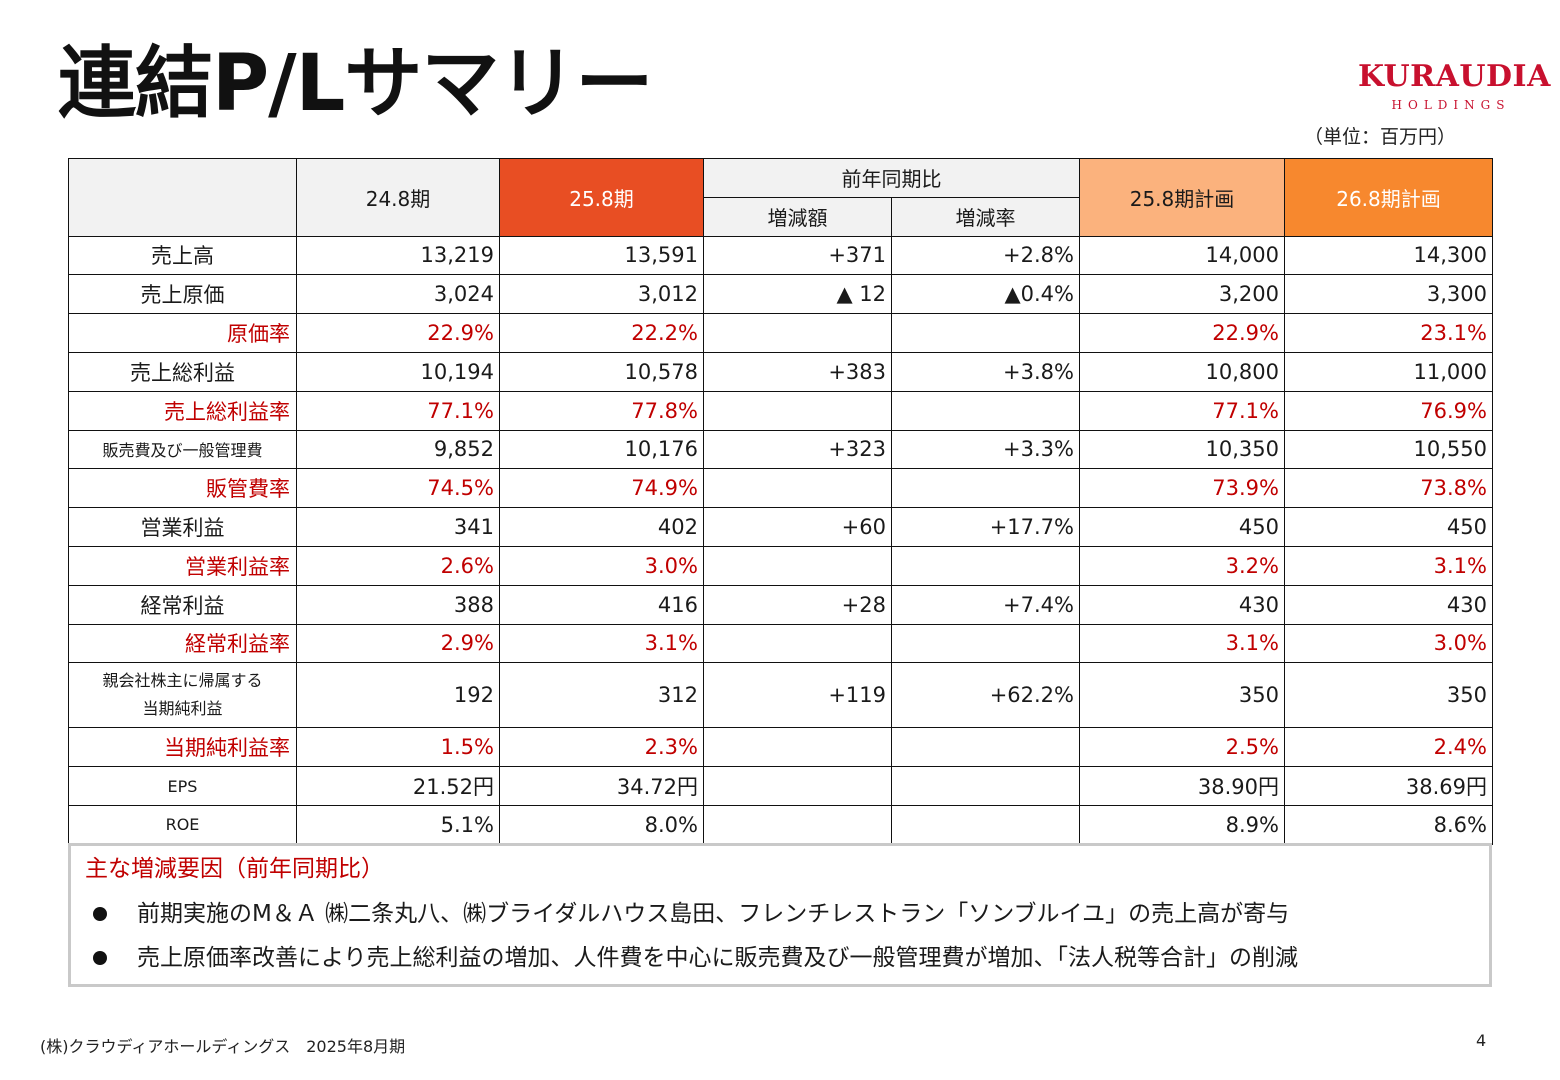 Image resolution: width=1560 pixels, height=1080 pixels. Describe the element at coordinates (1388, 824) in the screenshot. I see `cell-plan26: 8.6%` at that location.